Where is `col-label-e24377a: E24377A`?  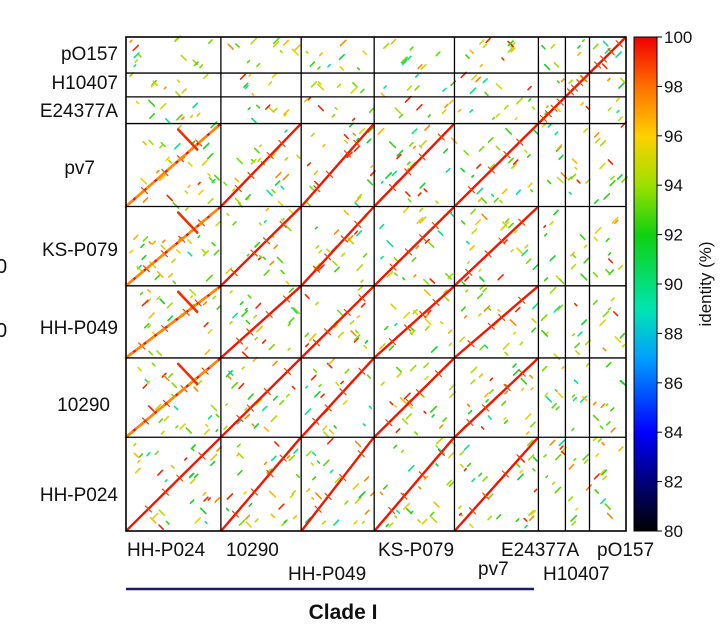 col-label-e24377a: E24377A is located at coordinates (540, 550).